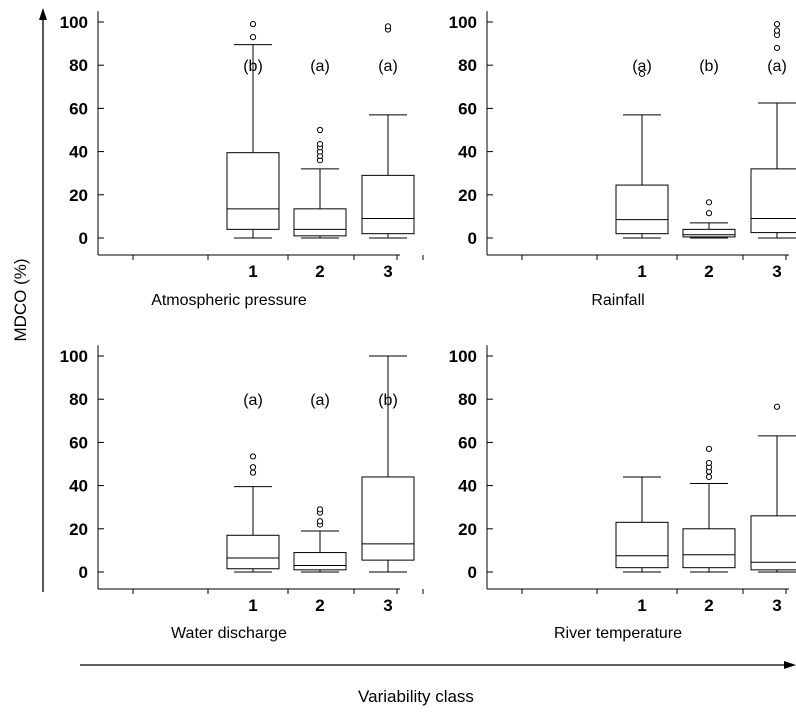  I want to click on figure-ylabel: MDCO (%), so click(20, 299).